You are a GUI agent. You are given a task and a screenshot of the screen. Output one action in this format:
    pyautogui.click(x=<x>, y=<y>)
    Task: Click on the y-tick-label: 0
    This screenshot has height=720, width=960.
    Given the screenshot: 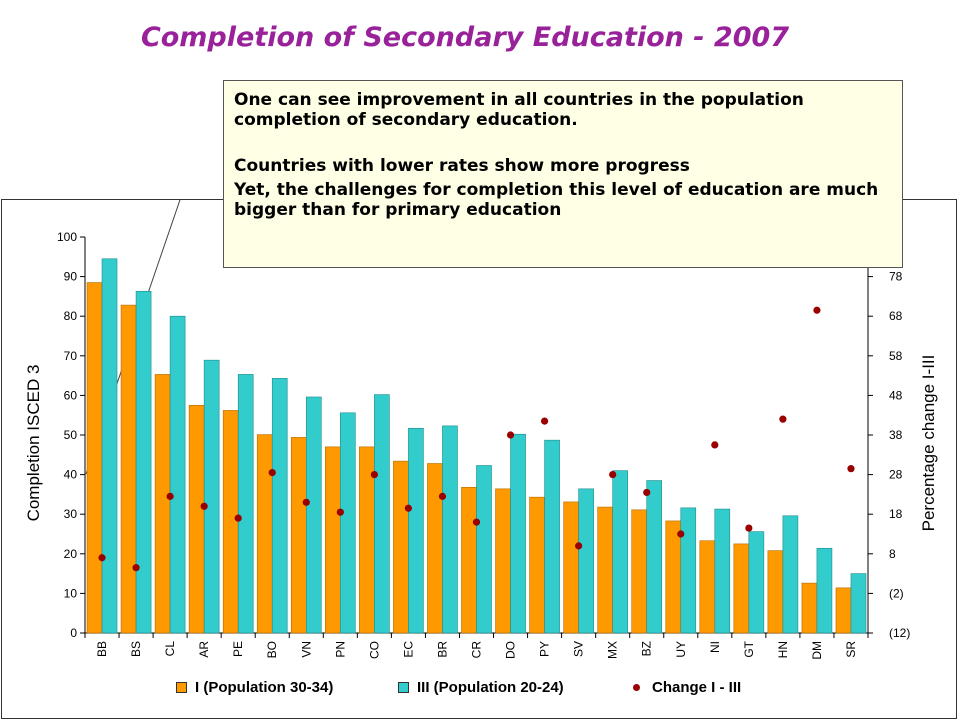 What is the action you would take?
    pyautogui.click(x=73, y=633)
    